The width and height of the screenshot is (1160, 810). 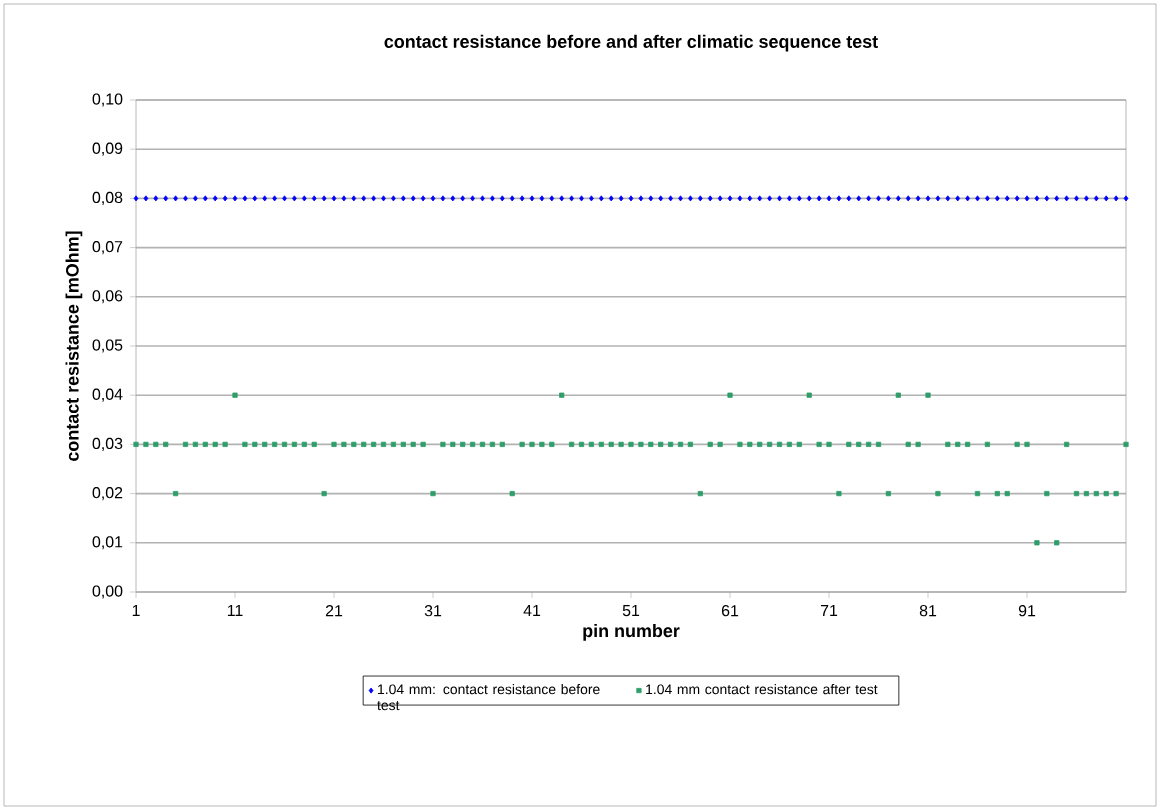 What do you see at coordinates (631, 43) in the screenshot?
I see `chart-title: contact resistance before and after climatic sequence test` at bounding box center [631, 43].